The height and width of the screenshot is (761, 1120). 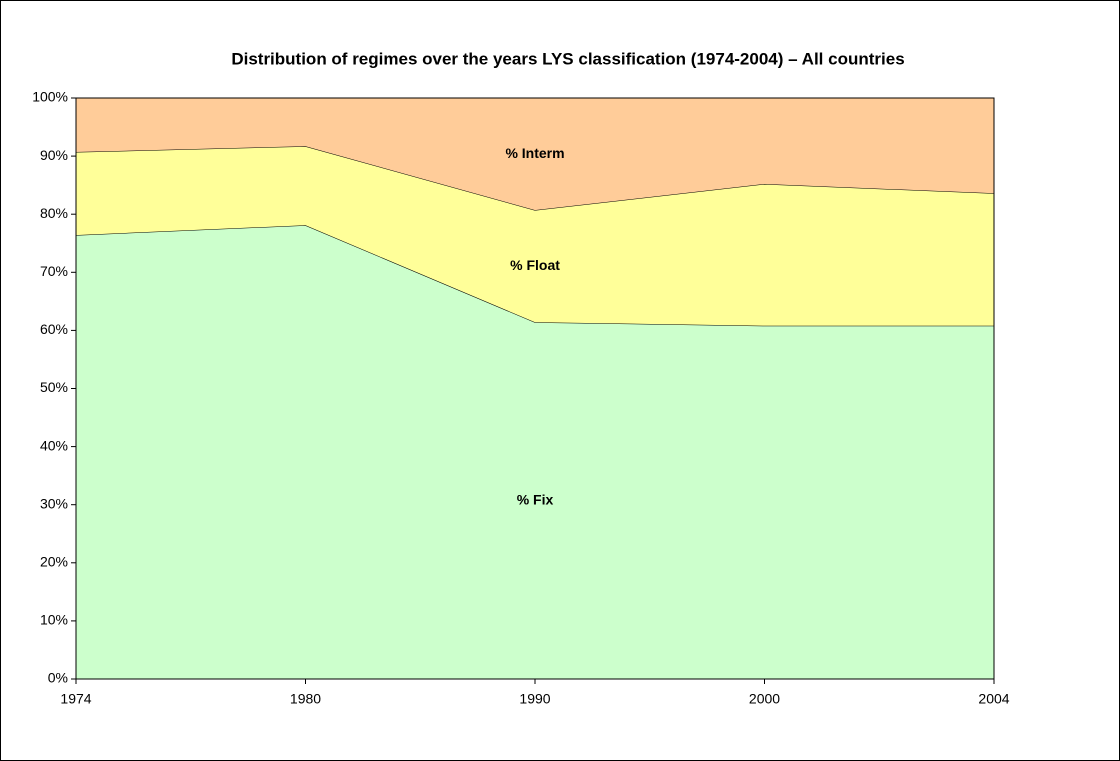 What do you see at coordinates (54, 213) in the screenshot?
I see `y-tick-label: 80%` at bounding box center [54, 213].